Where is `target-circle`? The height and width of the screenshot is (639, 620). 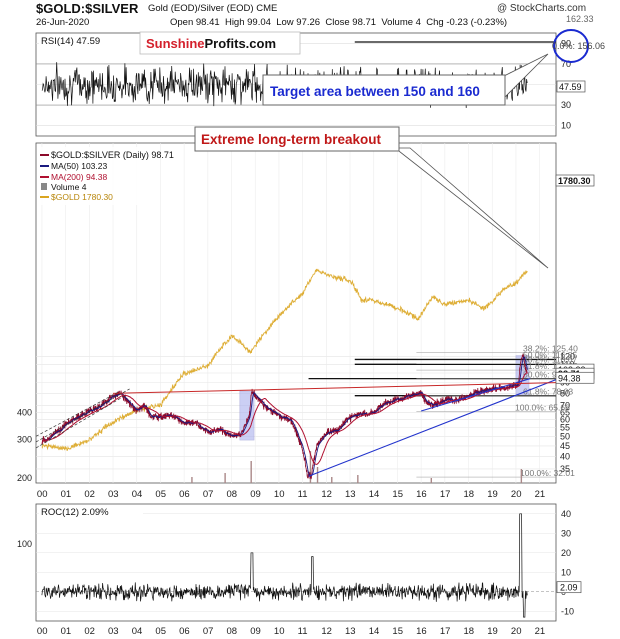 target-circle is located at coordinates (571, 46).